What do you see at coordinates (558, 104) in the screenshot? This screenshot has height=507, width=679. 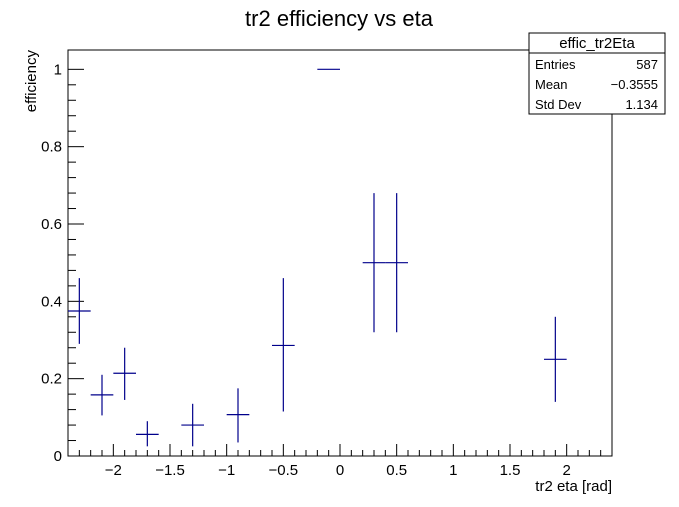 I see `stats-stddev-label: Std Dev` at bounding box center [558, 104].